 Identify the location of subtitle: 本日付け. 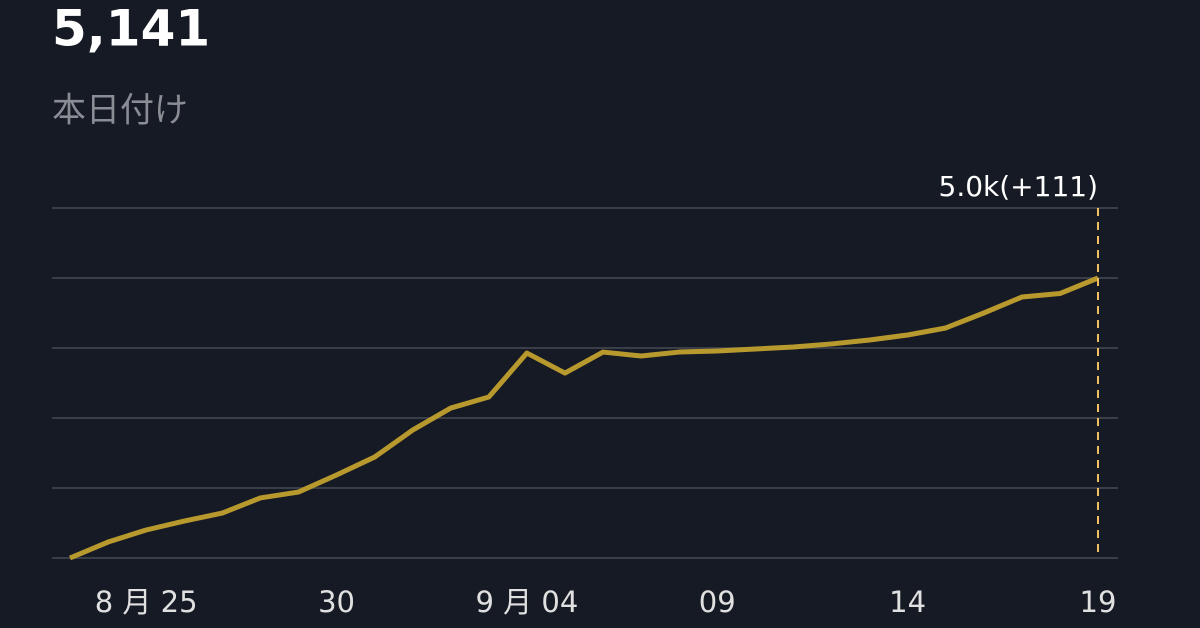
(120, 111).